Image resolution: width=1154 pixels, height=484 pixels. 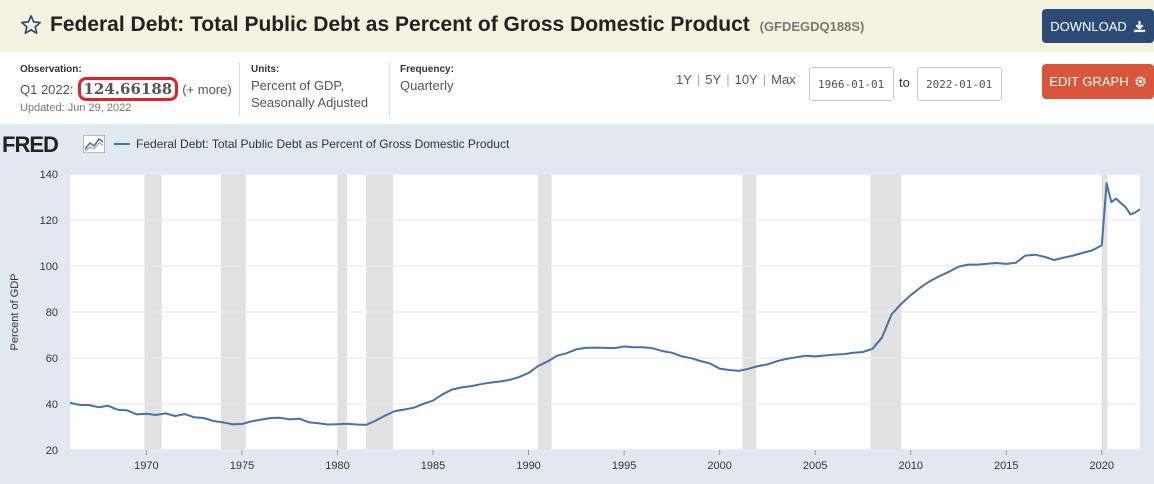 What do you see at coordinates (207, 89) in the screenshot?
I see `more-link: (+ more)` at bounding box center [207, 89].